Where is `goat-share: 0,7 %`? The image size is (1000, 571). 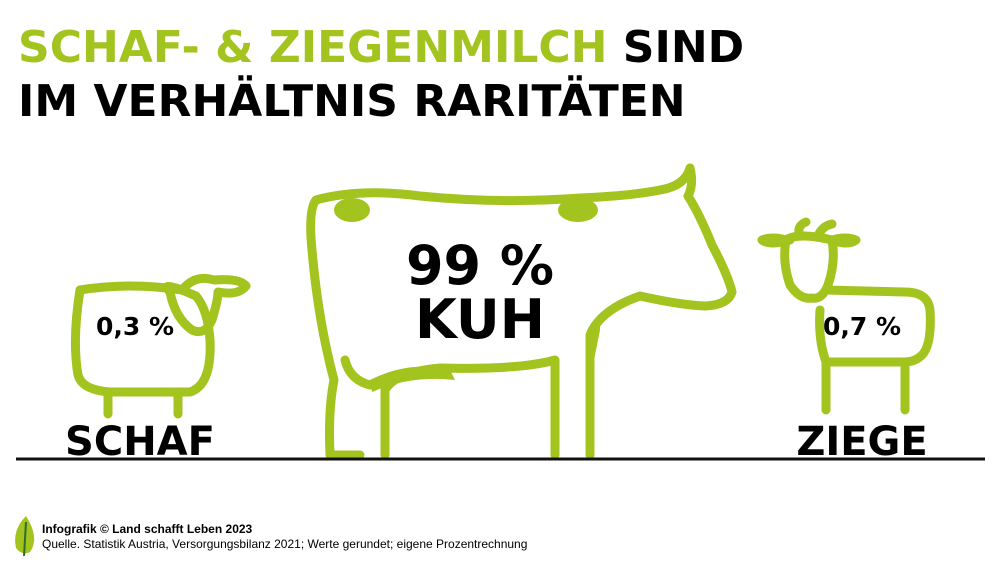 goat-share: 0,7 % is located at coordinates (862, 326).